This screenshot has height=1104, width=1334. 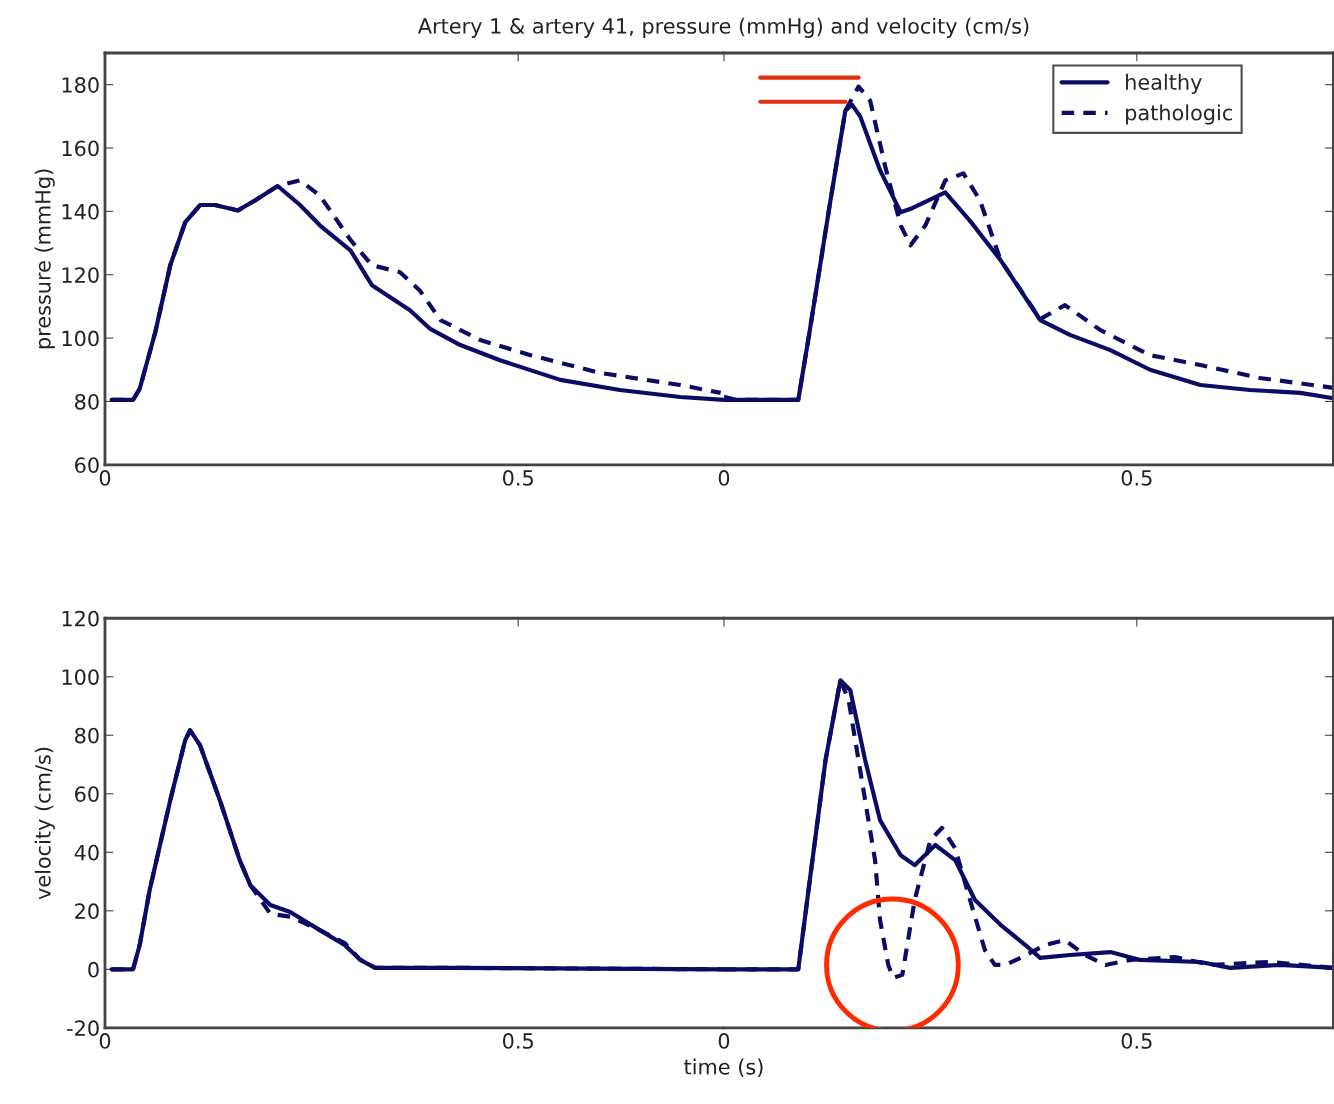 What do you see at coordinates (87, 911) in the screenshot?
I see `y-tick-label: 20` at bounding box center [87, 911].